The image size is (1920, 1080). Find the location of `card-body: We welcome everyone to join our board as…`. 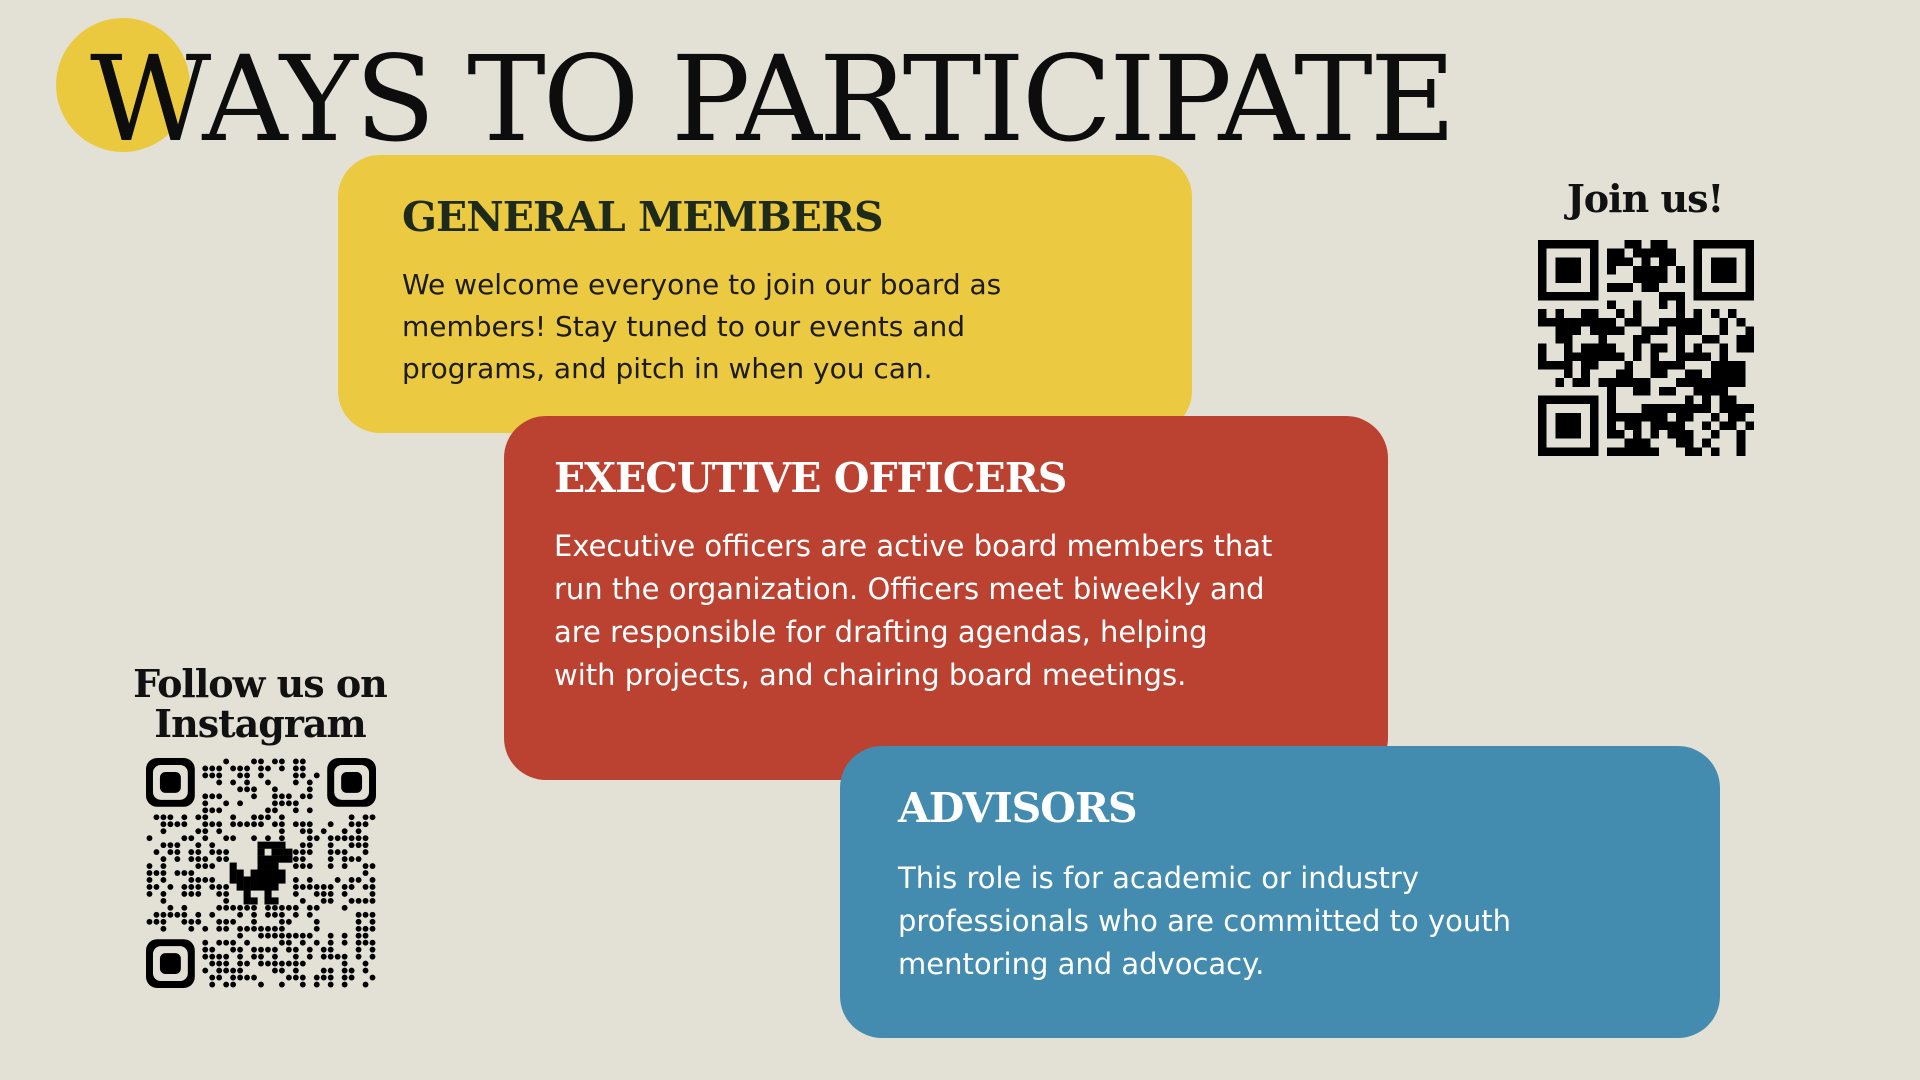

card-body: We welcome everyone to join our board as… is located at coordinates (702, 327).